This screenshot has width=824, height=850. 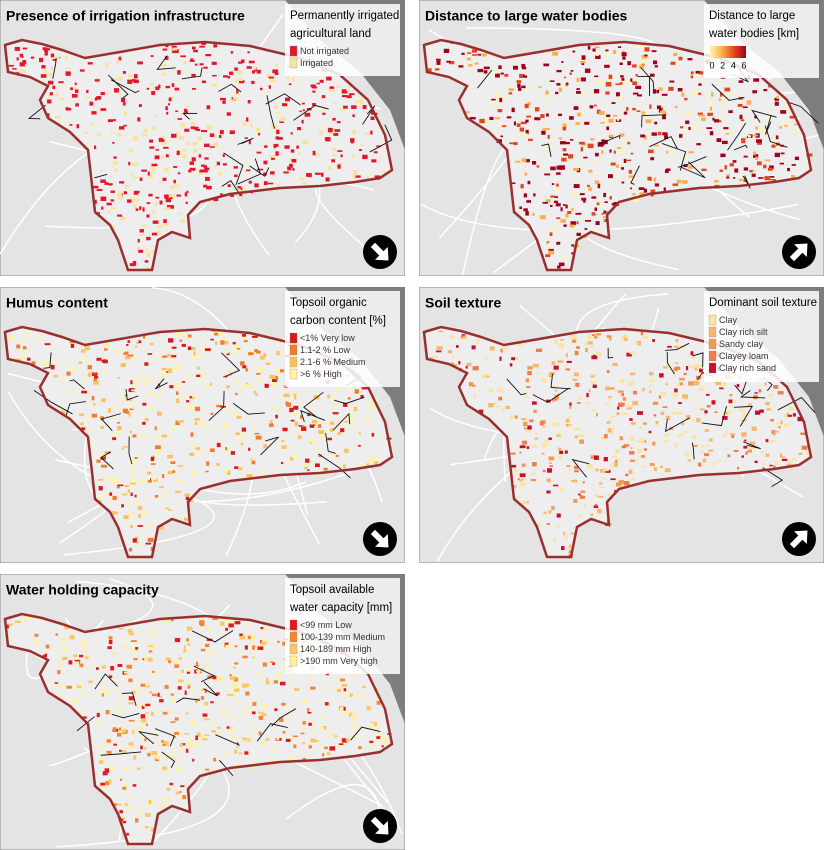 What do you see at coordinates (728, 52) in the screenshot?
I see `colorbar` at bounding box center [728, 52].